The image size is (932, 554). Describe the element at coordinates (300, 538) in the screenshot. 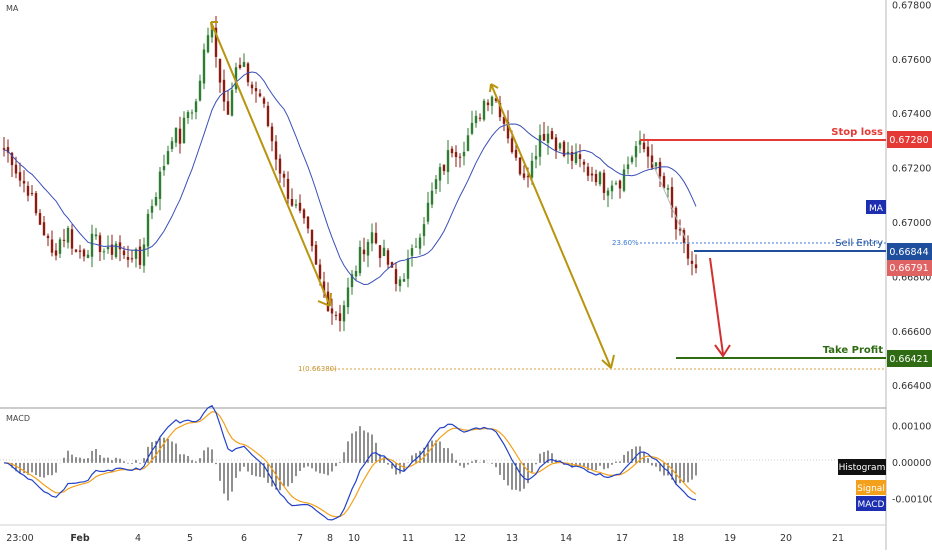

I see `time-label: 7` at that location.